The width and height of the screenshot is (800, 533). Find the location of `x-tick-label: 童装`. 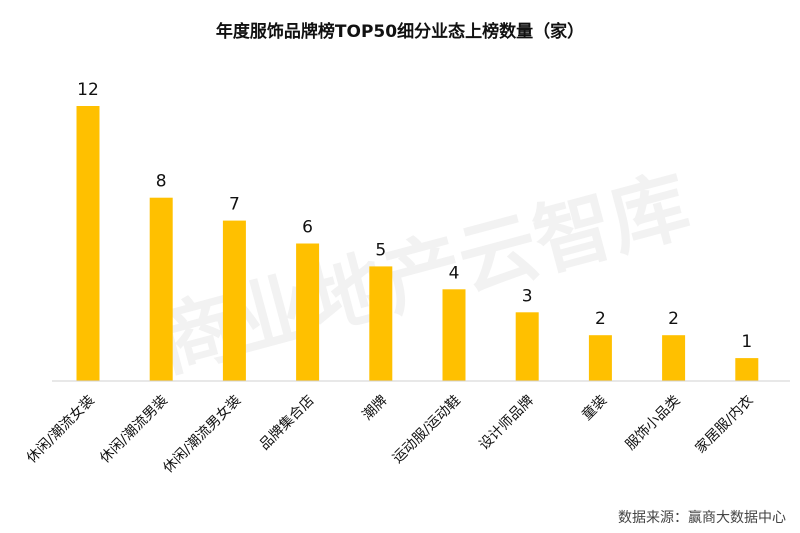

x-tick-label: 童装 is located at coordinates (594, 408).